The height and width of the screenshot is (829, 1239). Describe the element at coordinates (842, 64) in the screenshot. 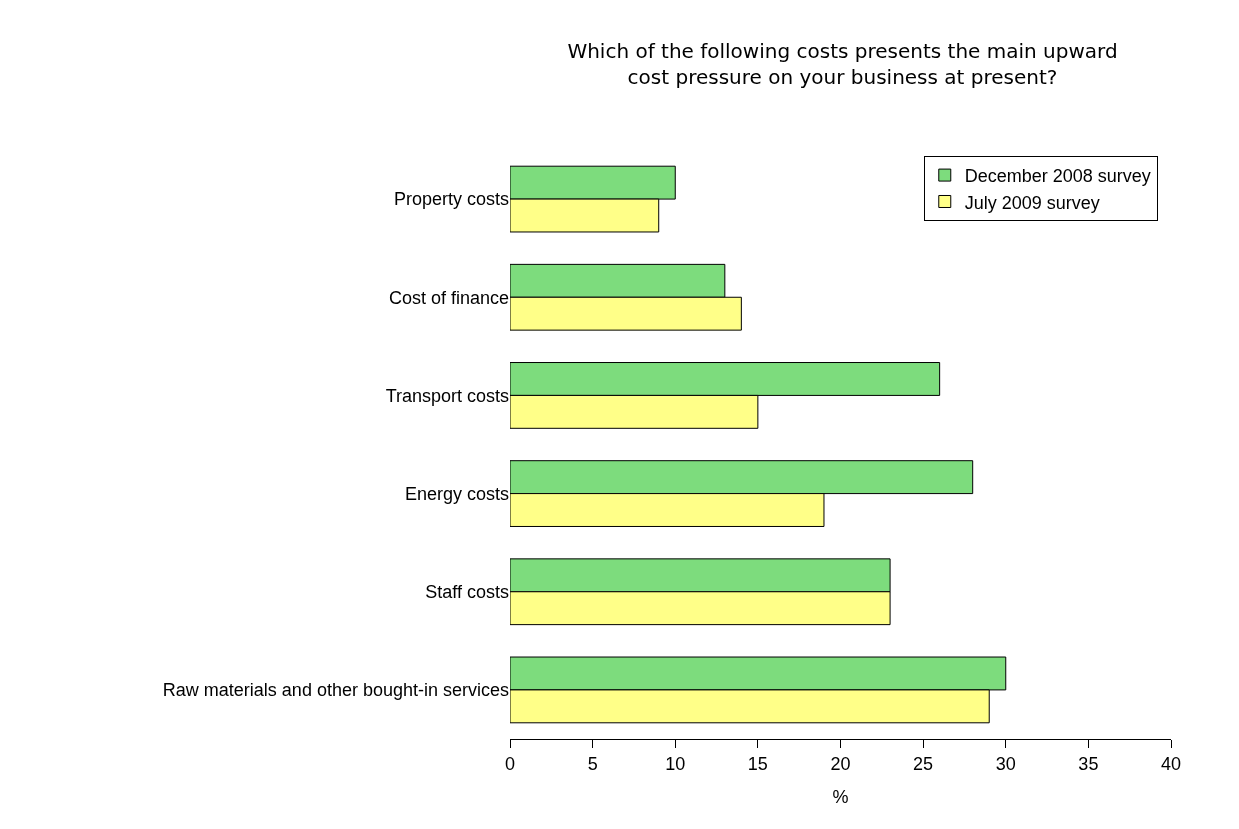

I see `chart-title: Which of the following costs presents the main upward cost pressure on your business at present?` at that location.